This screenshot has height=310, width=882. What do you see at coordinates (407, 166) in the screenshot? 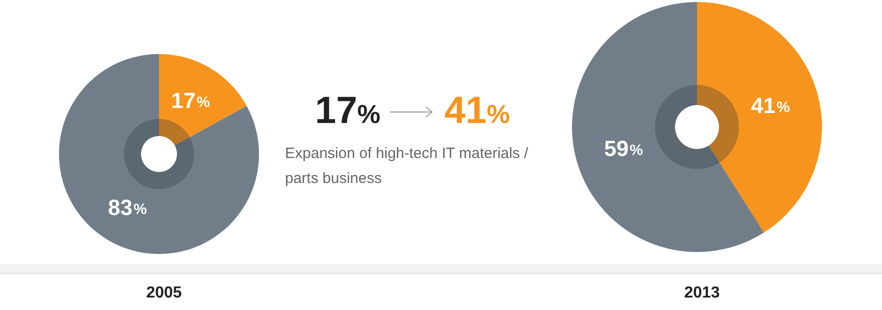
I see `text: Expansion of high-tech IT materials / parts business` at bounding box center [407, 166].